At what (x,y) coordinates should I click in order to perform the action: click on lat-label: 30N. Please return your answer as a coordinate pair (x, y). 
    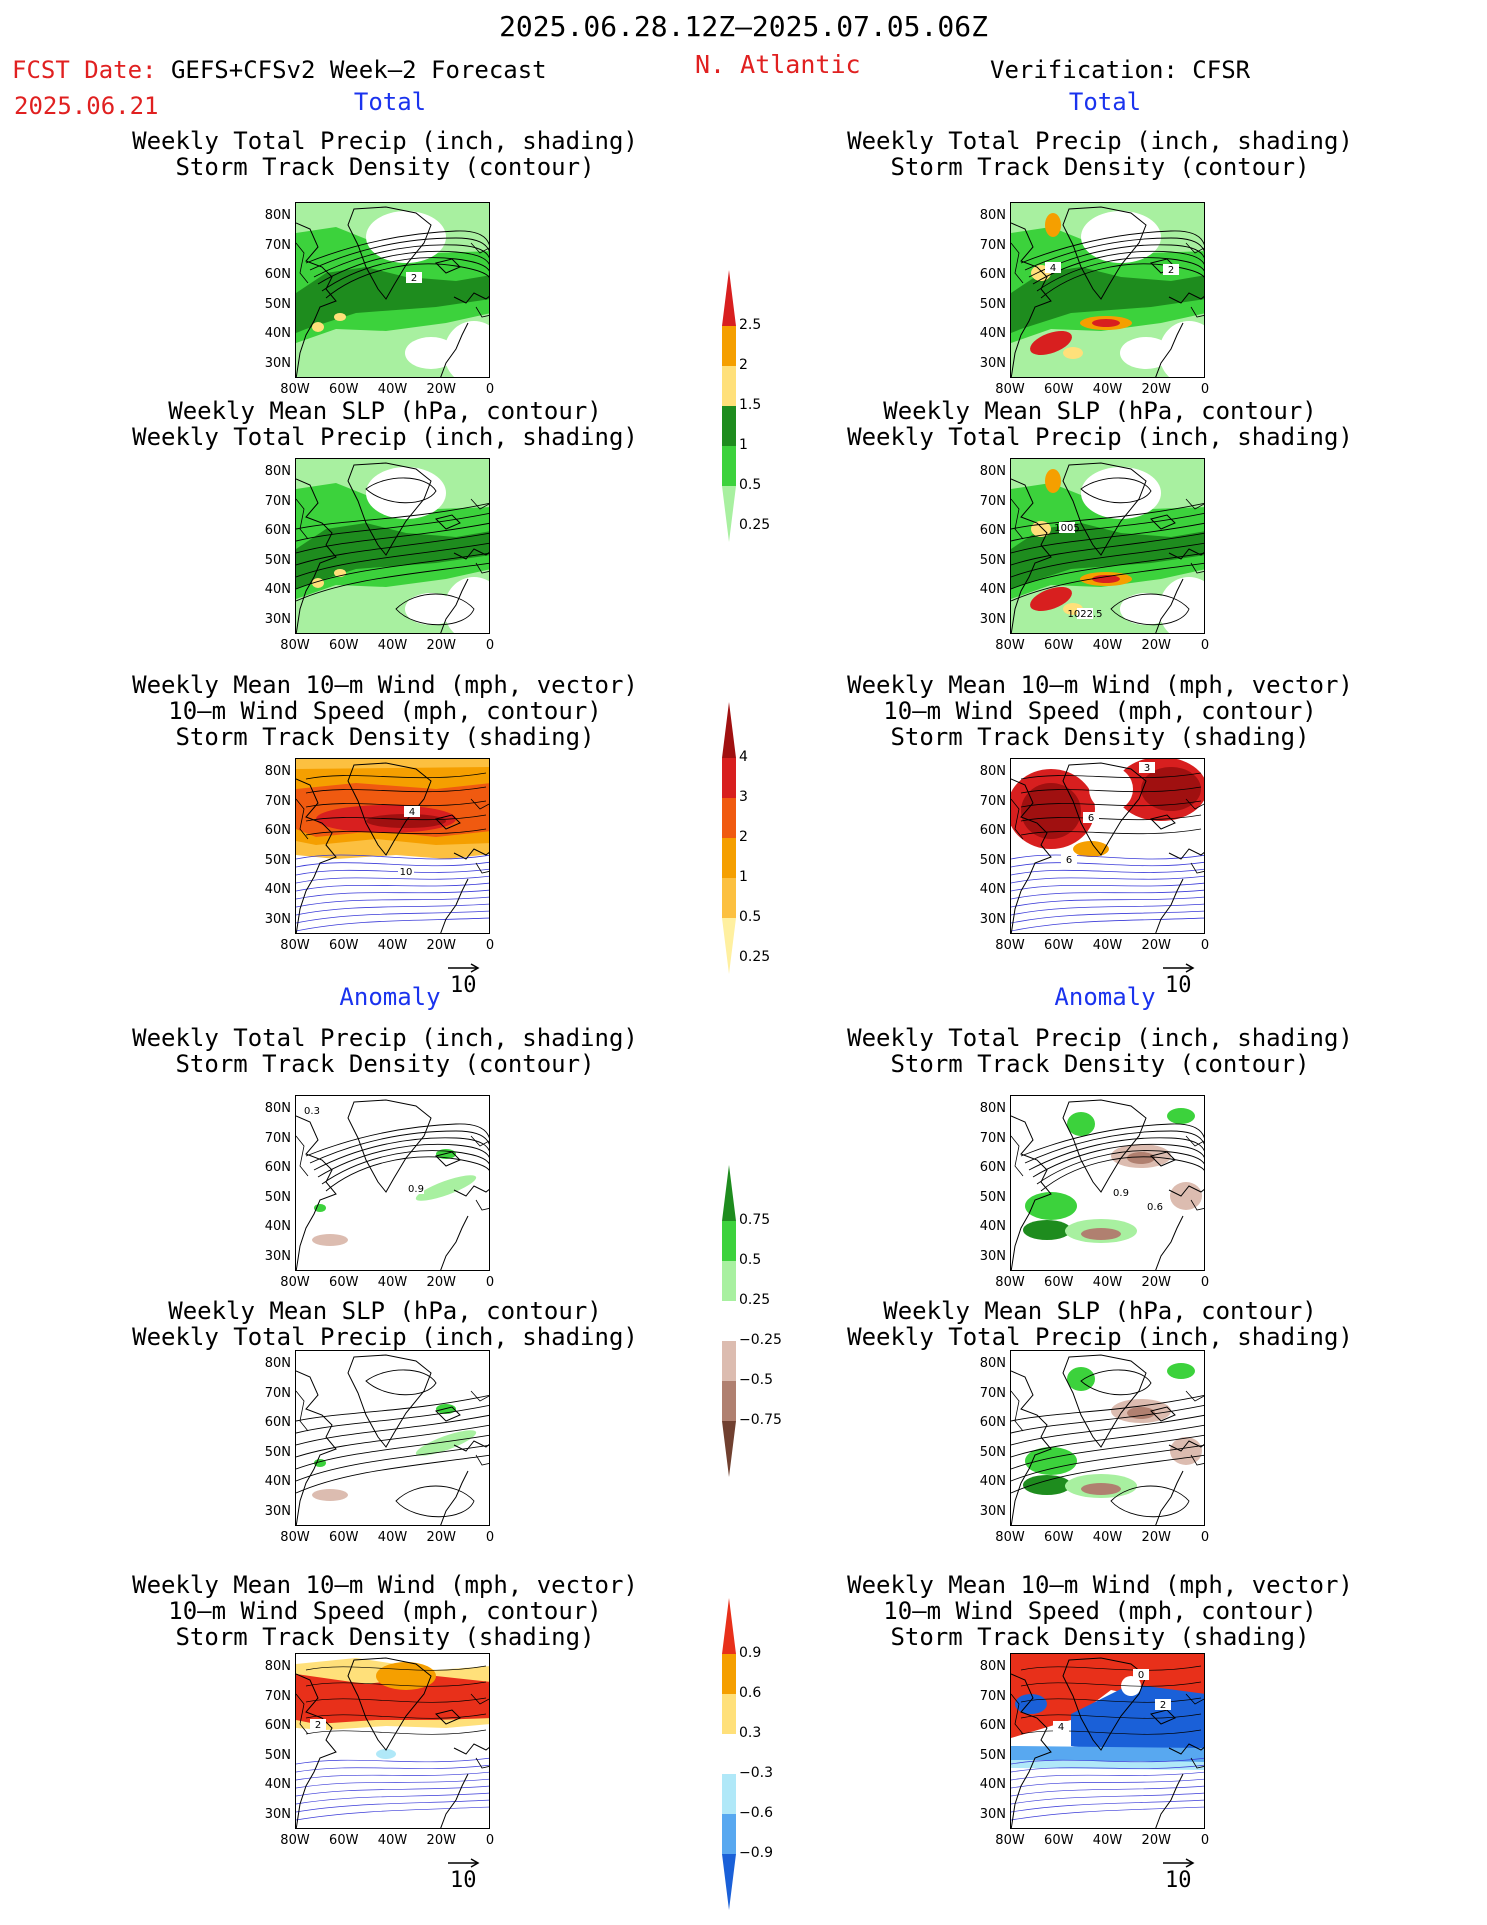
    Looking at the image, I should click on (277, 919).